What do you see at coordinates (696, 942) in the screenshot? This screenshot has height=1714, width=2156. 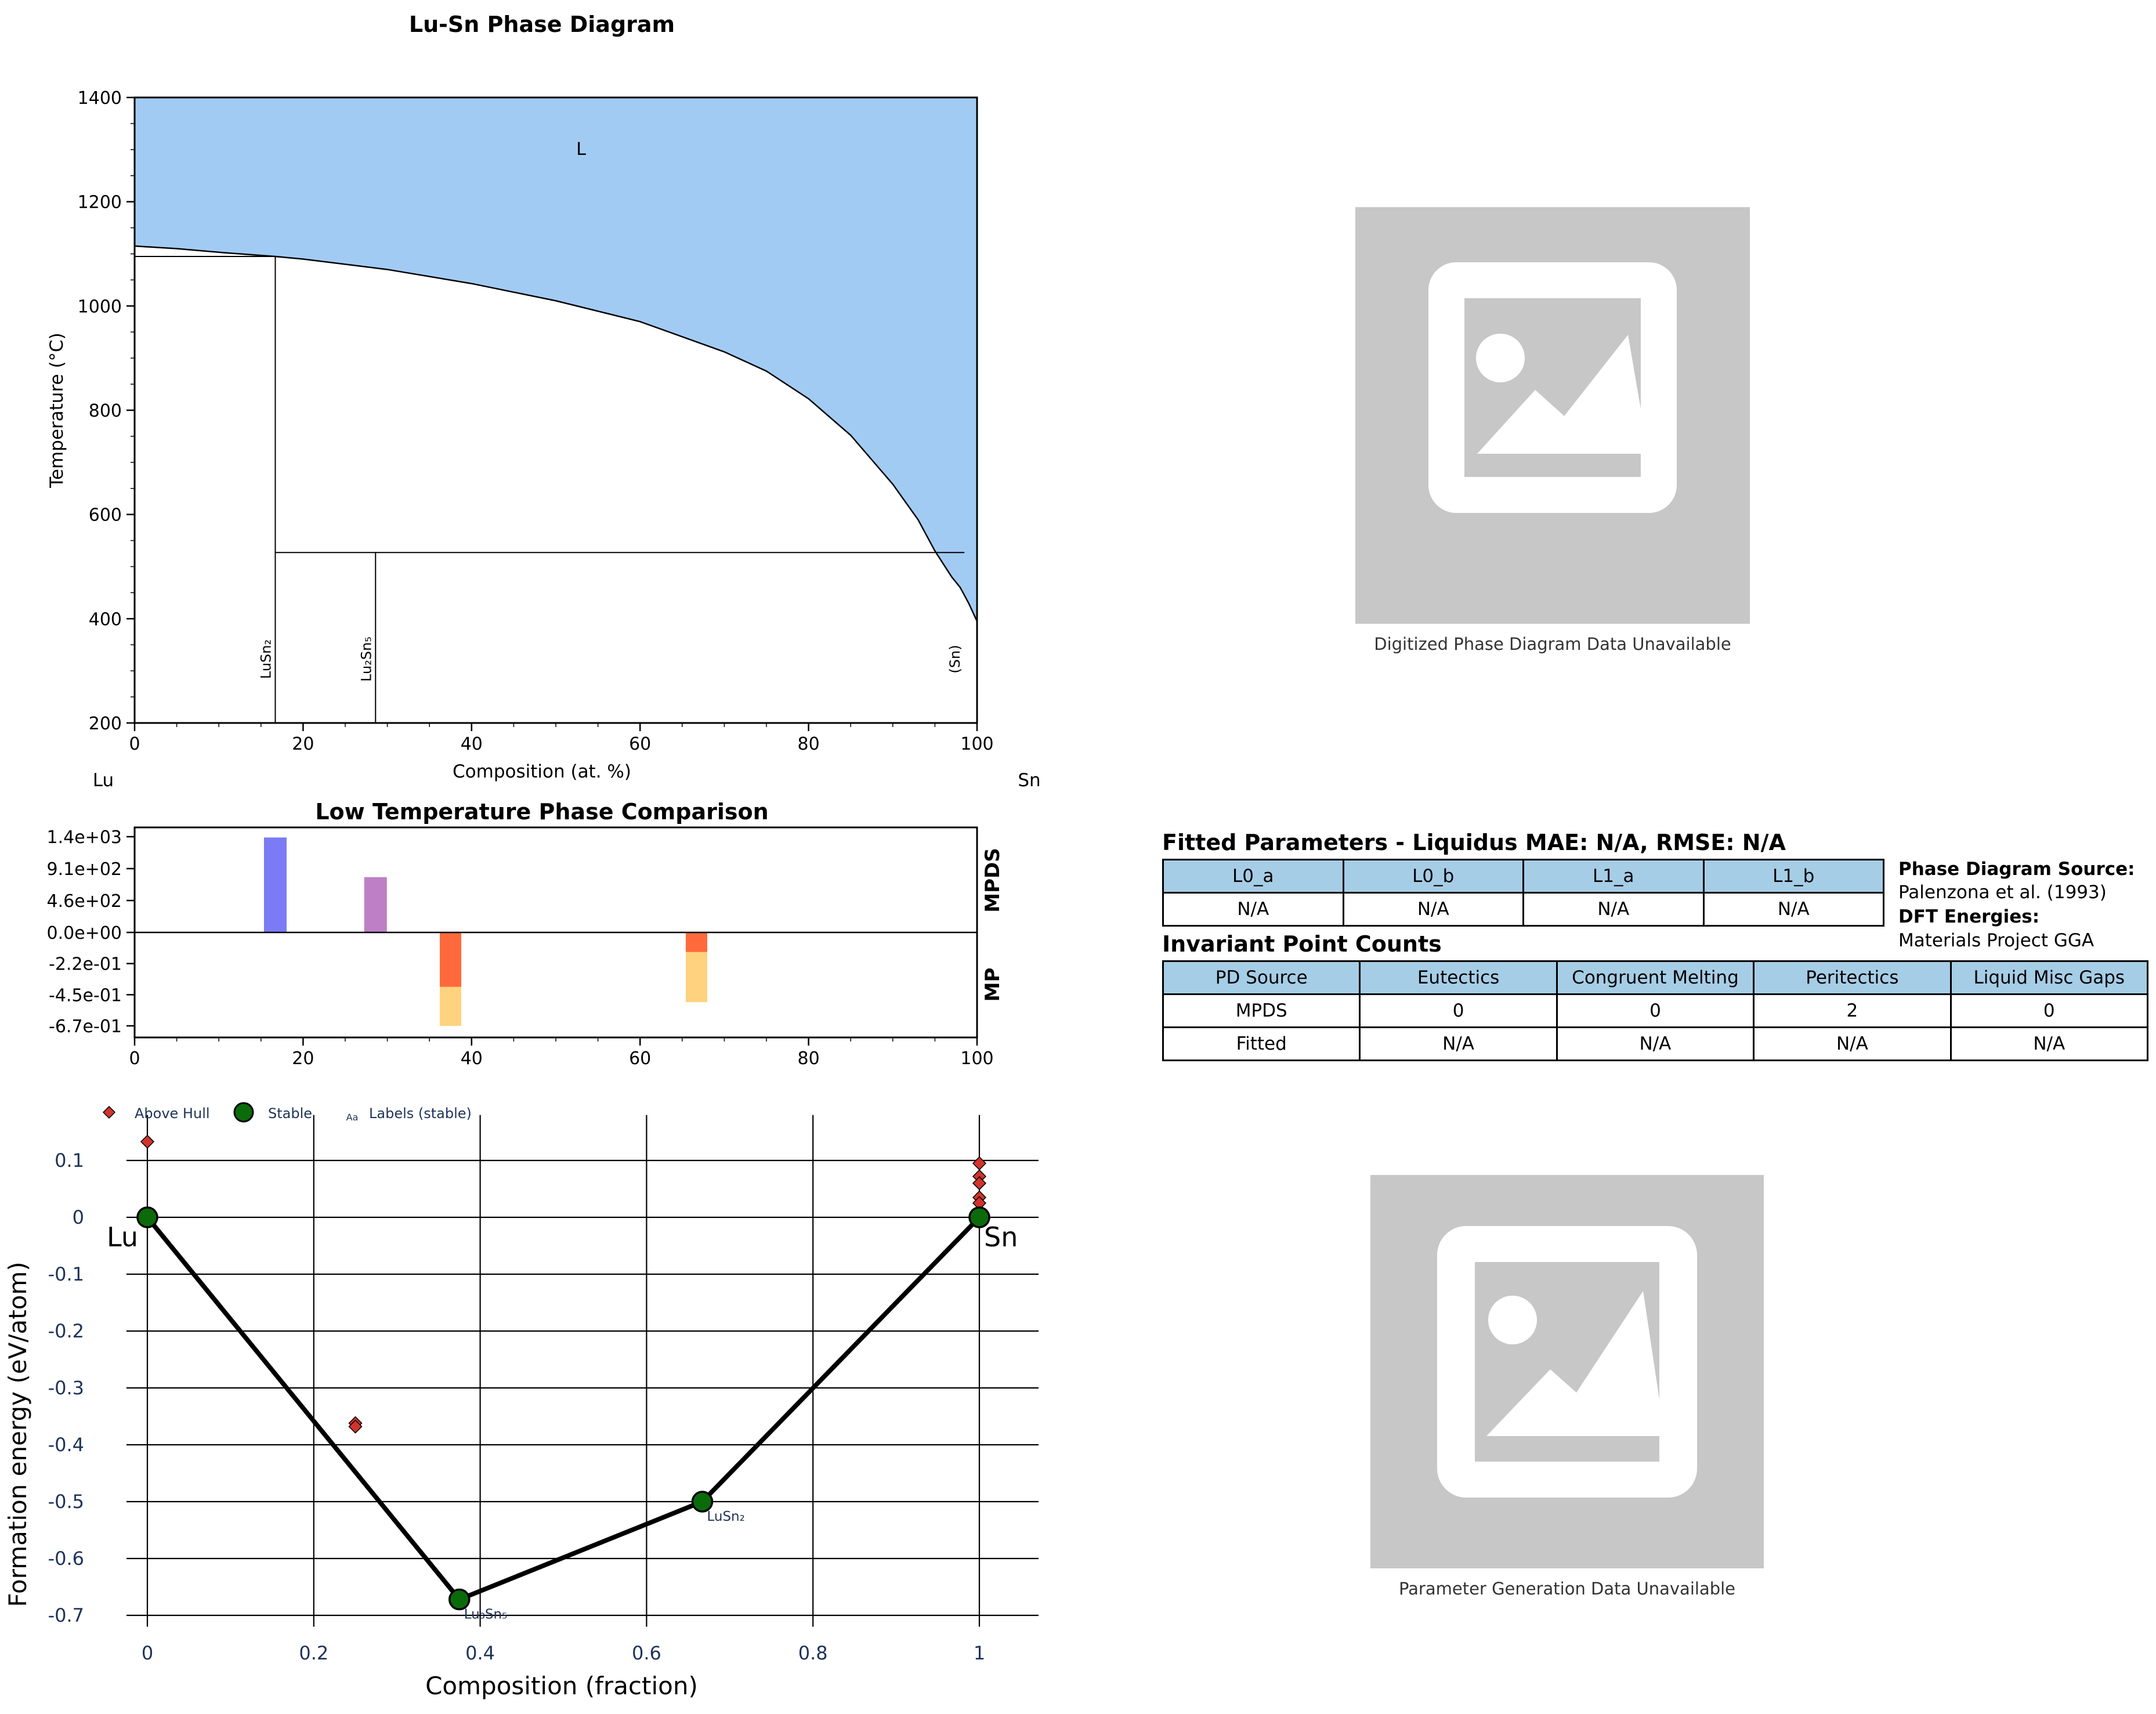 I see `mp-hull-bar` at bounding box center [696, 942].